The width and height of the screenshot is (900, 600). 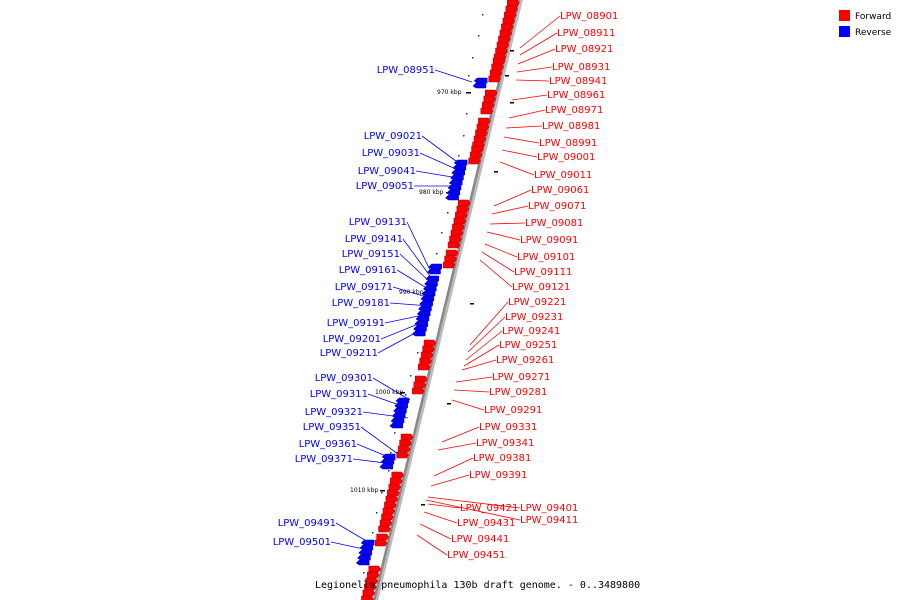 I want to click on forward-gene-label: LPW_09231, so click(x=534, y=317).